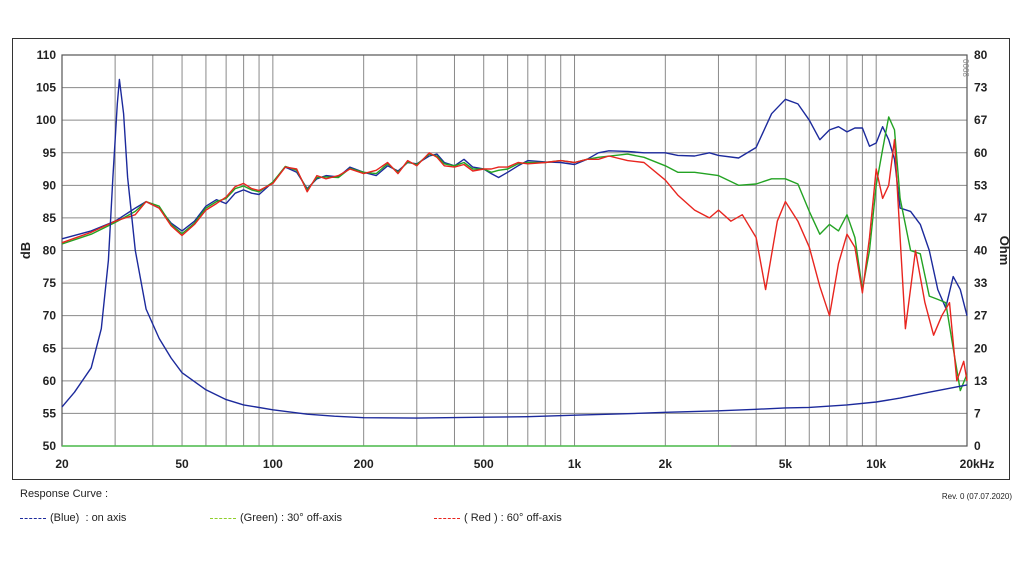 The width and height of the screenshot is (1024, 562). Describe the element at coordinates (1004, 251) in the screenshot. I see `y-axis-label-right: Ohm` at that location.